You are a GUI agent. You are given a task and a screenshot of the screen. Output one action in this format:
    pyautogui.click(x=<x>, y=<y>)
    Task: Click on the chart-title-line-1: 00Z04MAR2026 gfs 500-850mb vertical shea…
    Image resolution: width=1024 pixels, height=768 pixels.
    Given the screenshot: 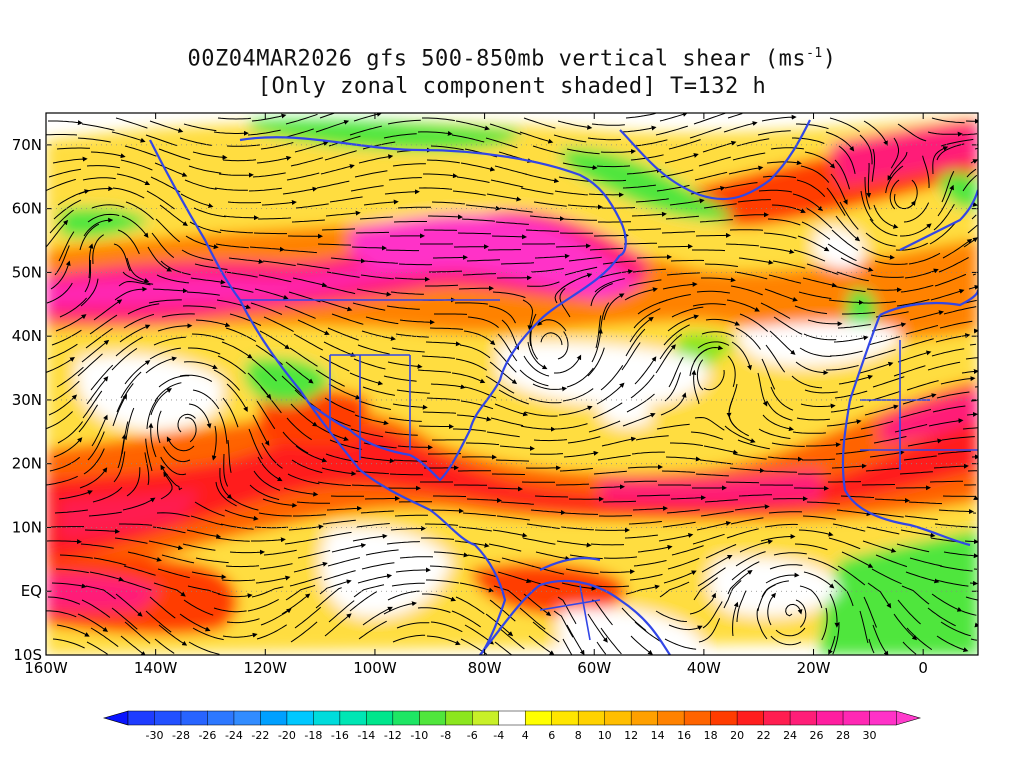 What is the action you would take?
    pyautogui.click(x=512, y=58)
    